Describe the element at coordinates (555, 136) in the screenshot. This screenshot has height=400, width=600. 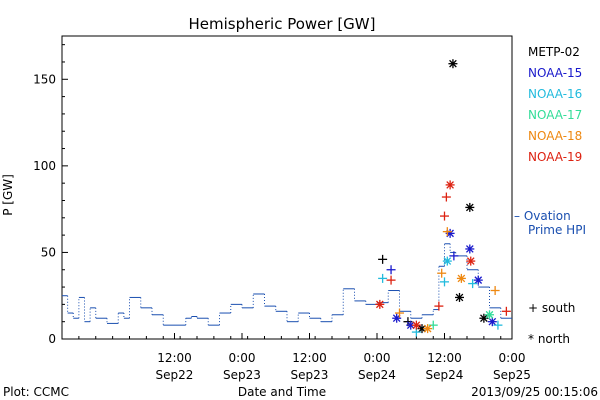
I see `legend-entry-noaa-18: NOAA-18` at that location.